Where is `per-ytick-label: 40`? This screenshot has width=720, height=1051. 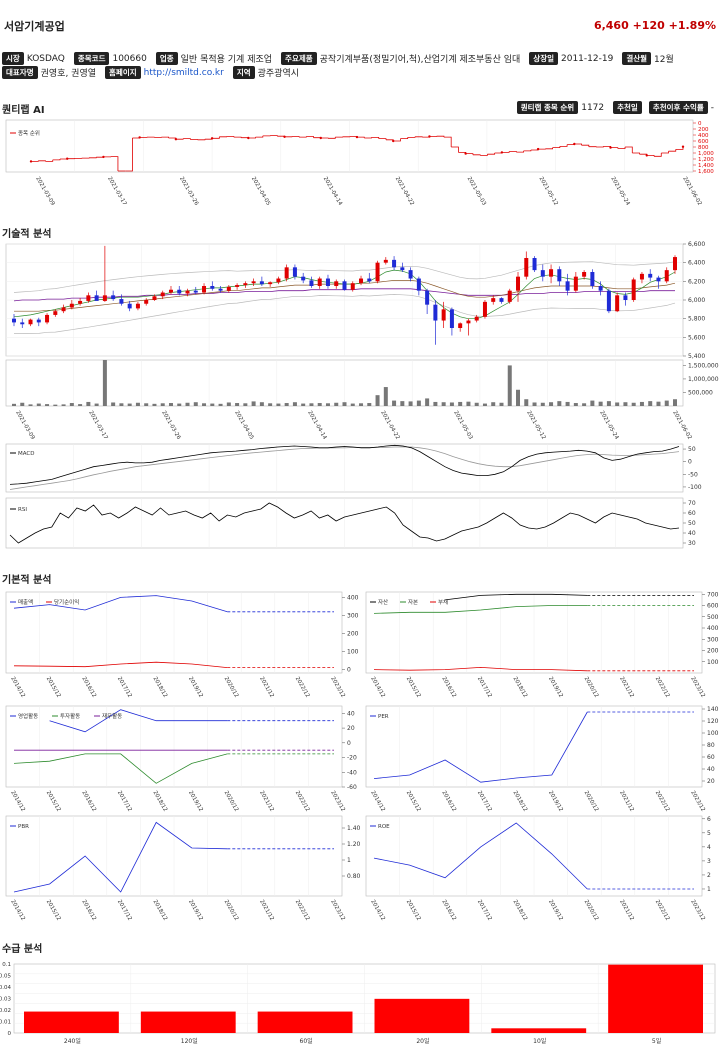
per-ytick-label: 40 is located at coordinates (711, 769).